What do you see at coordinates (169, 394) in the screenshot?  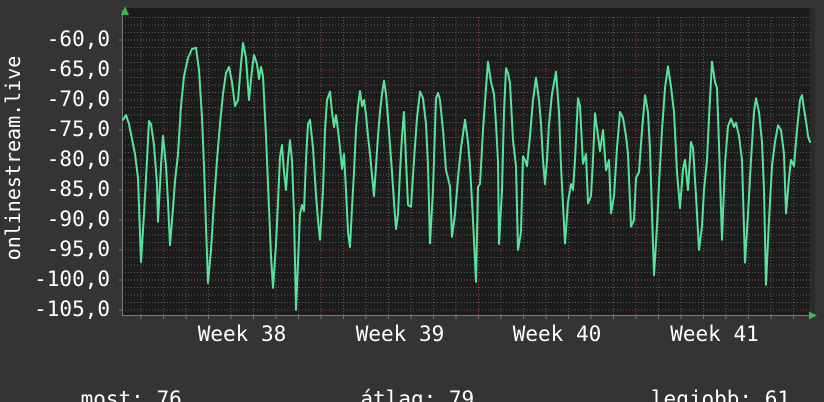 I see `stat-most-value: 76` at bounding box center [169, 394].